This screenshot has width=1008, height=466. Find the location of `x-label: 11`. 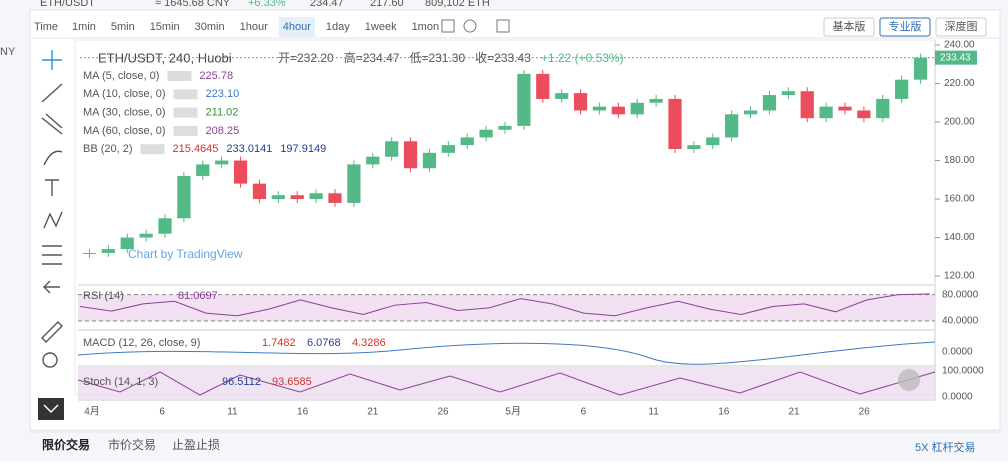

x-label: 11 is located at coordinates (653, 412).